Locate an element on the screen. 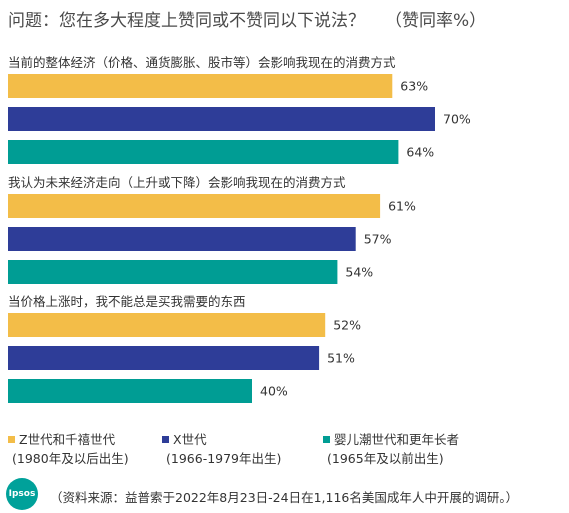  ipsos-logo: Ipsos is located at coordinates (22, 494).